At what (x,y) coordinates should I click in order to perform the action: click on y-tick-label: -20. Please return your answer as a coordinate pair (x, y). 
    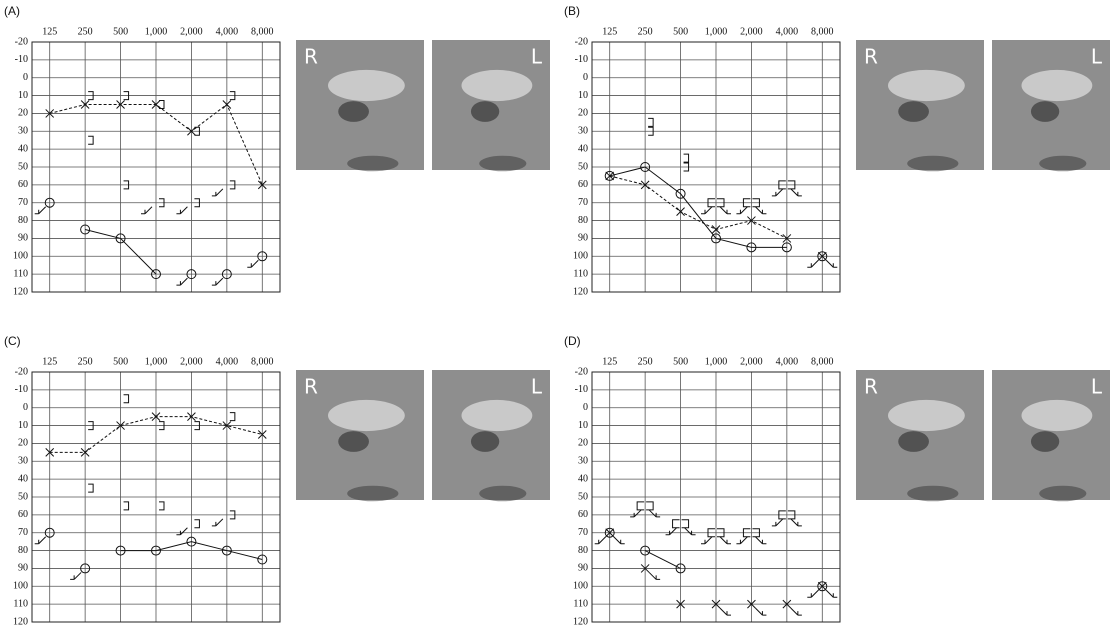
    Looking at the image, I should click on (21, 371).